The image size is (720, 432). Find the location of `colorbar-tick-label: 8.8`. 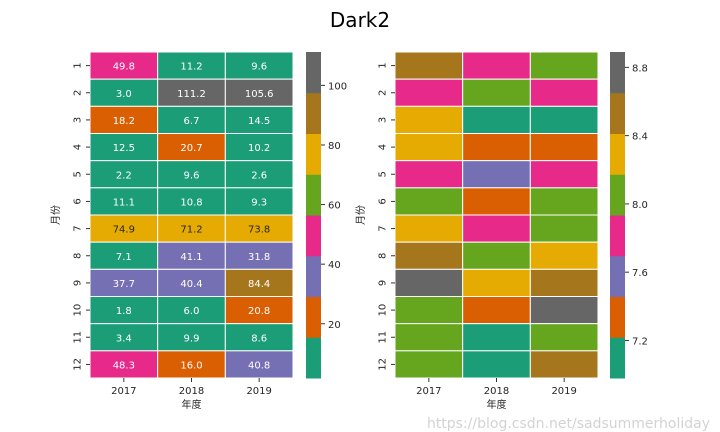

colorbar-tick-label: 8.8 is located at coordinates (640, 68).